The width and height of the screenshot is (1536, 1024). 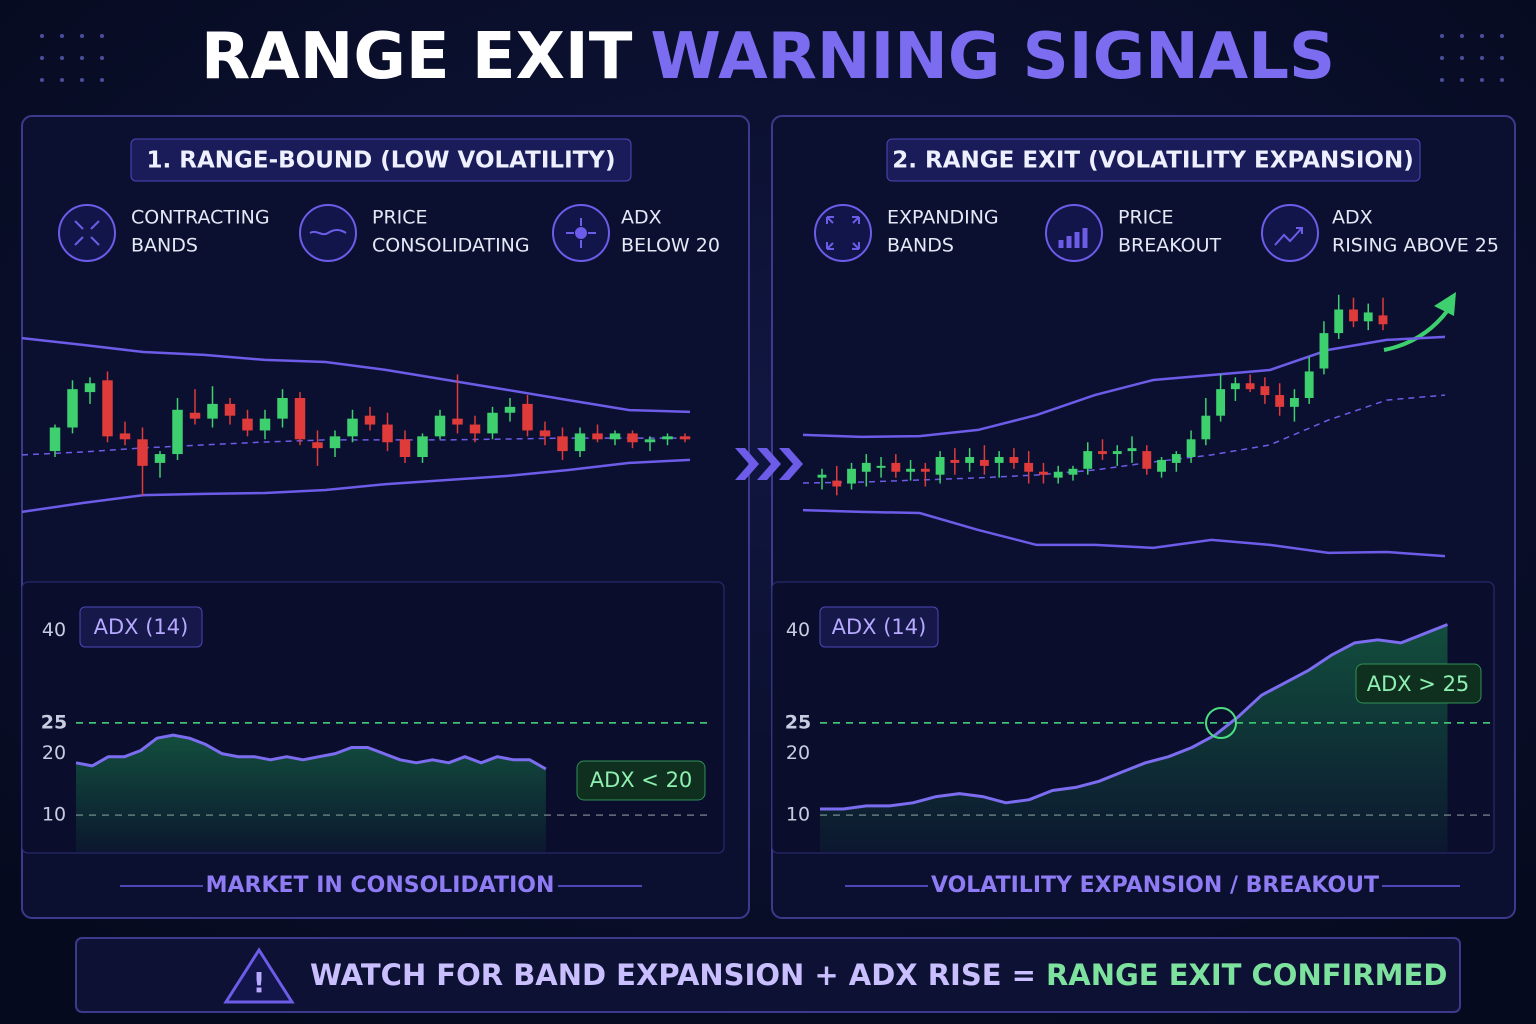 What do you see at coordinates (400, 218) in the screenshot?
I see `feature: PRICE` at bounding box center [400, 218].